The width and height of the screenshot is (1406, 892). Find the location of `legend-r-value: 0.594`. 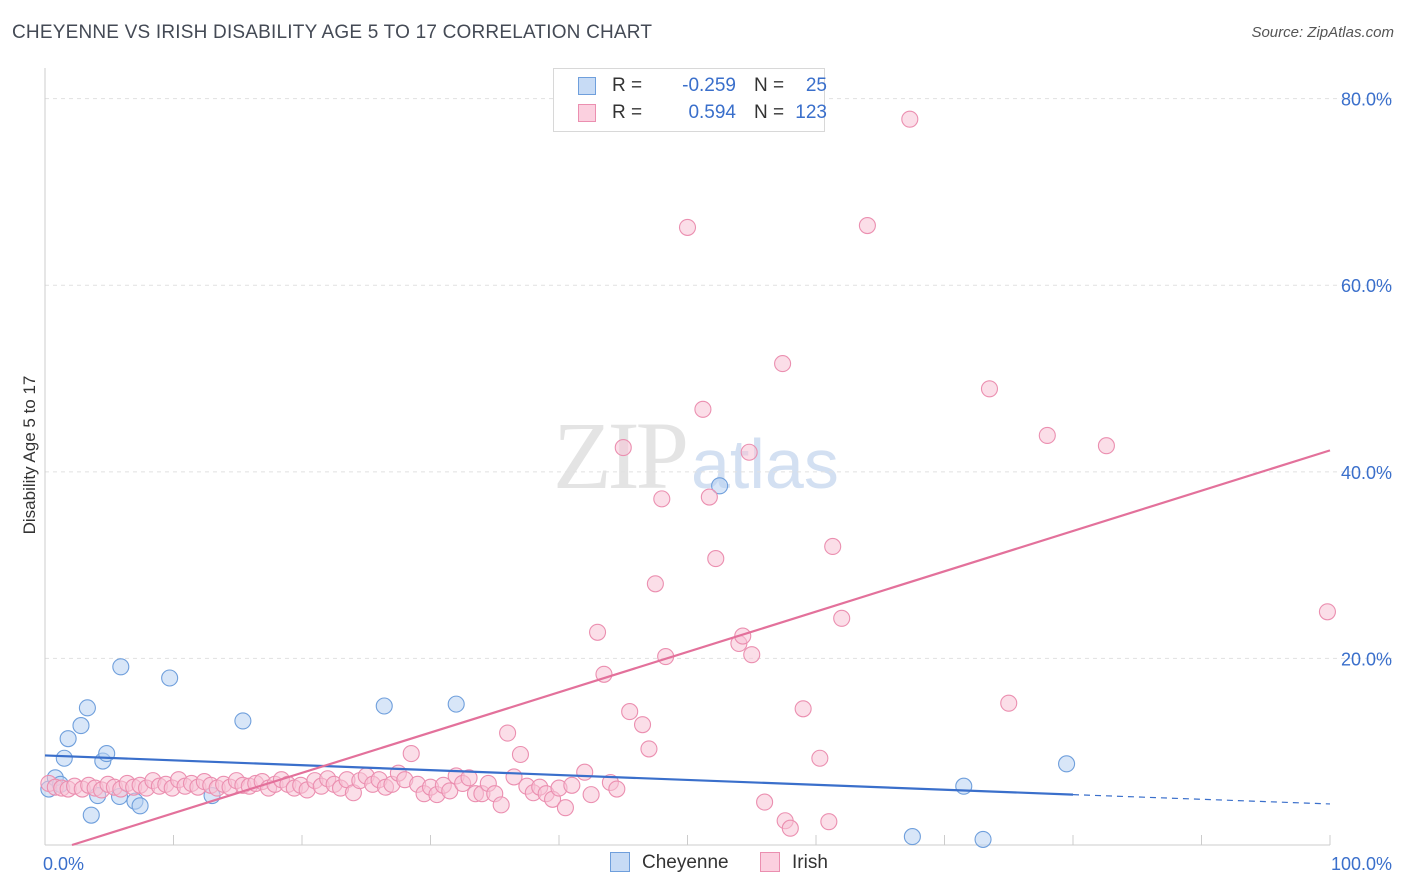

legend-r-value: 0.594 is located at coordinates (712, 112).